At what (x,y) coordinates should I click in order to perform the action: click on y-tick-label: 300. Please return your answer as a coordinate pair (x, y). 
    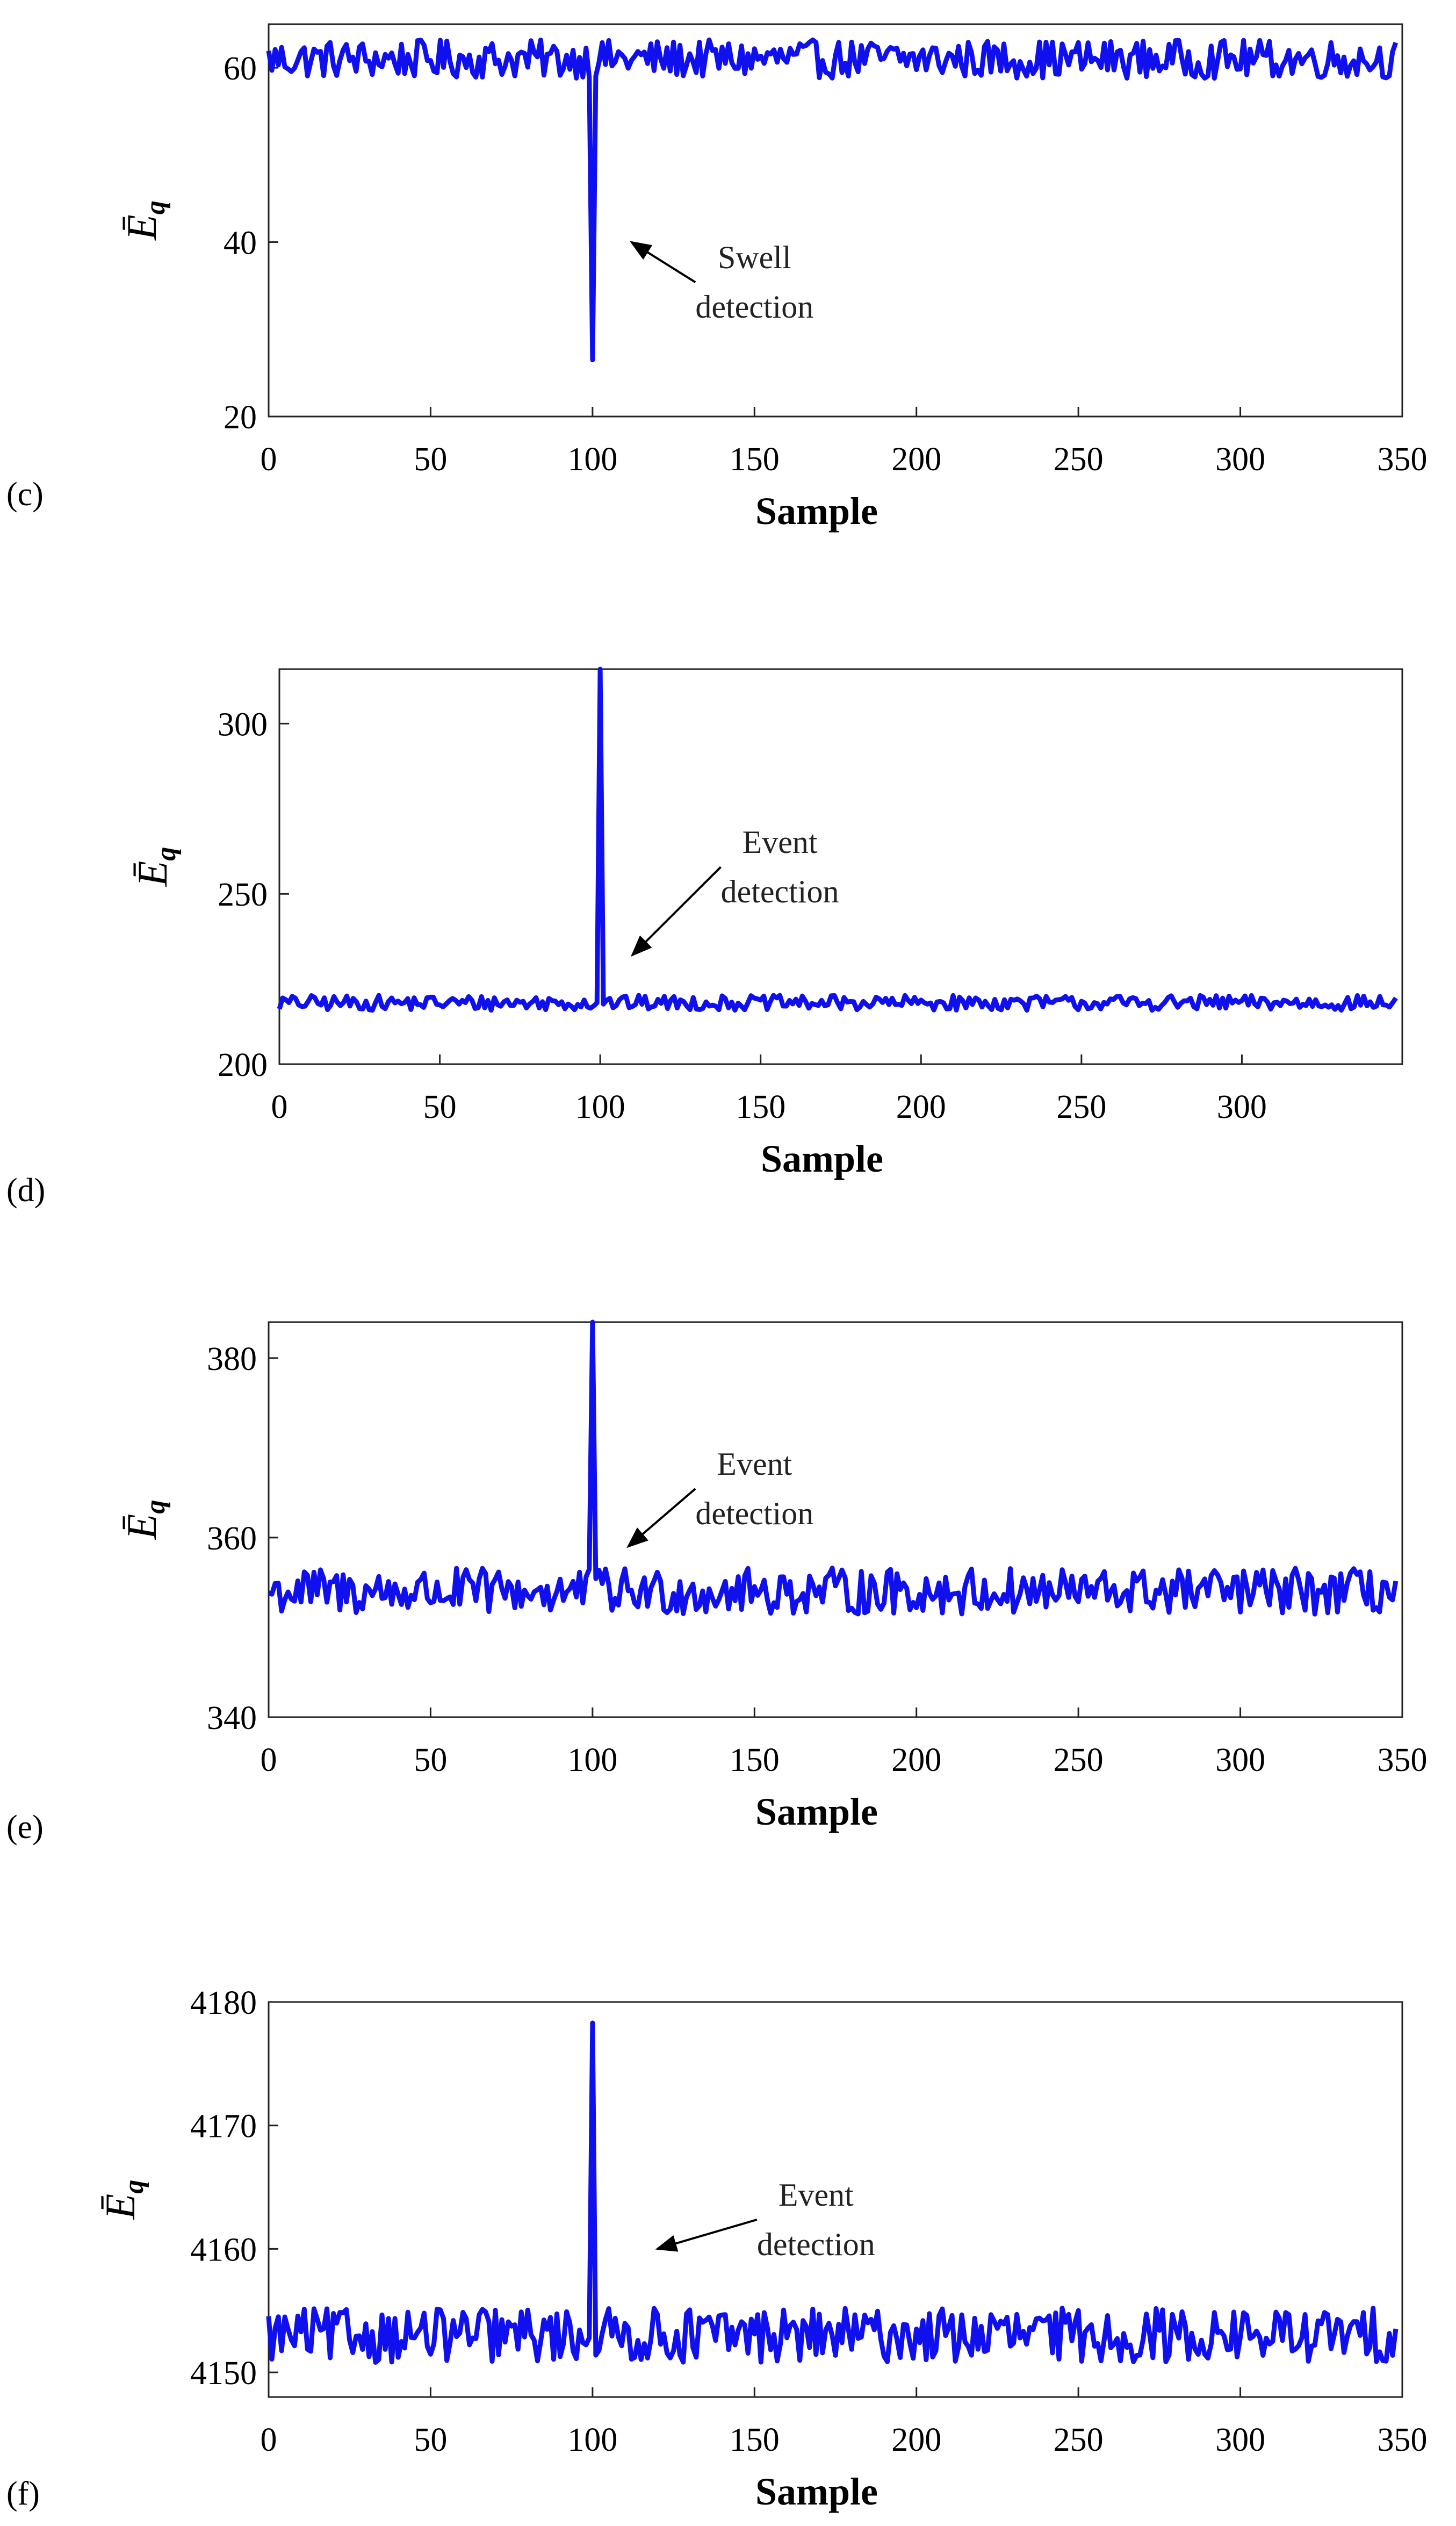
    Looking at the image, I should click on (243, 724).